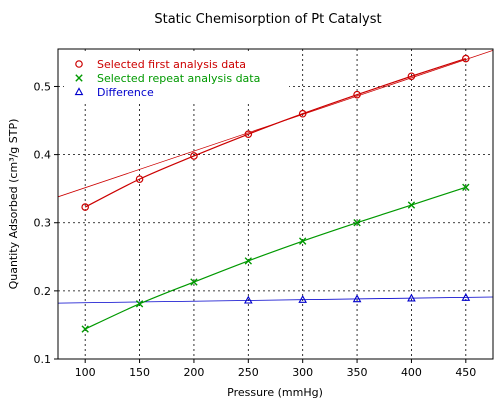  I want to click on y-tick-label: 0.4, so click(43, 155).